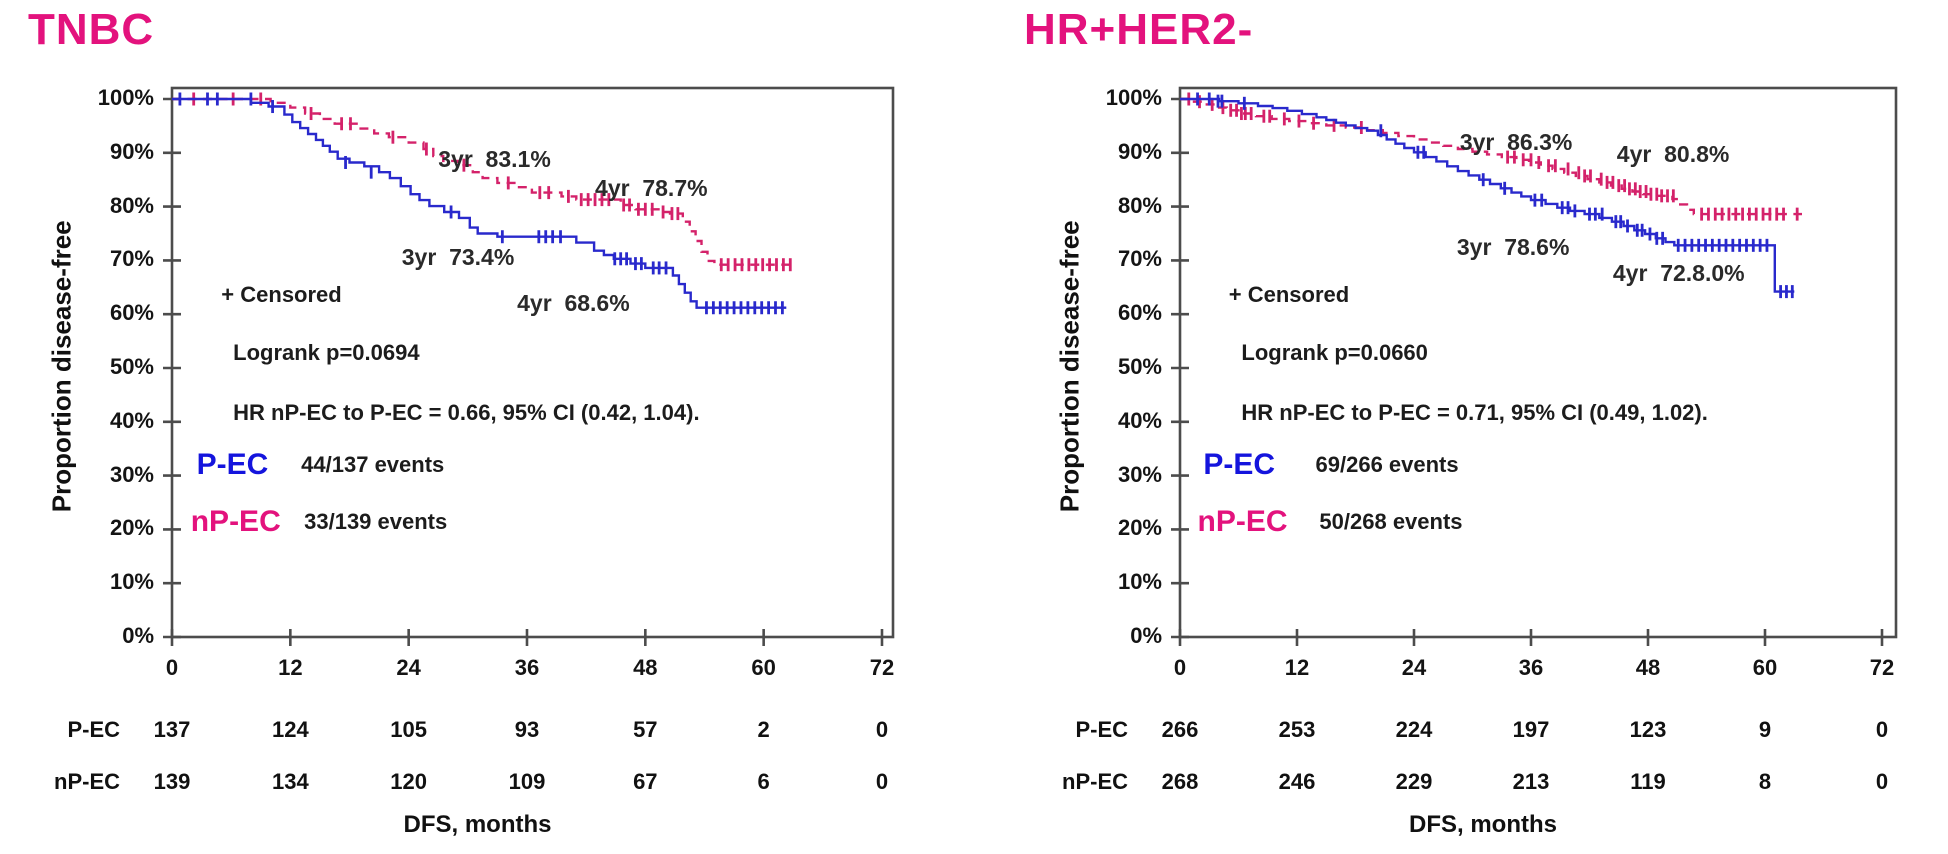 This screenshot has height=854, width=1948. What do you see at coordinates (373, 465) in the screenshot?
I see `legend-events-p-ec: 44/137 events` at bounding box center [373, 465].